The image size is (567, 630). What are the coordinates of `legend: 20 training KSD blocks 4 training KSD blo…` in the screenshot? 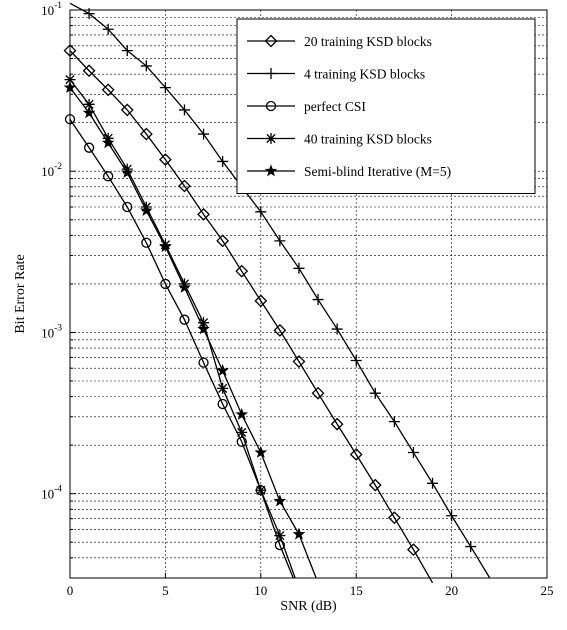 It's located at (386, 106).